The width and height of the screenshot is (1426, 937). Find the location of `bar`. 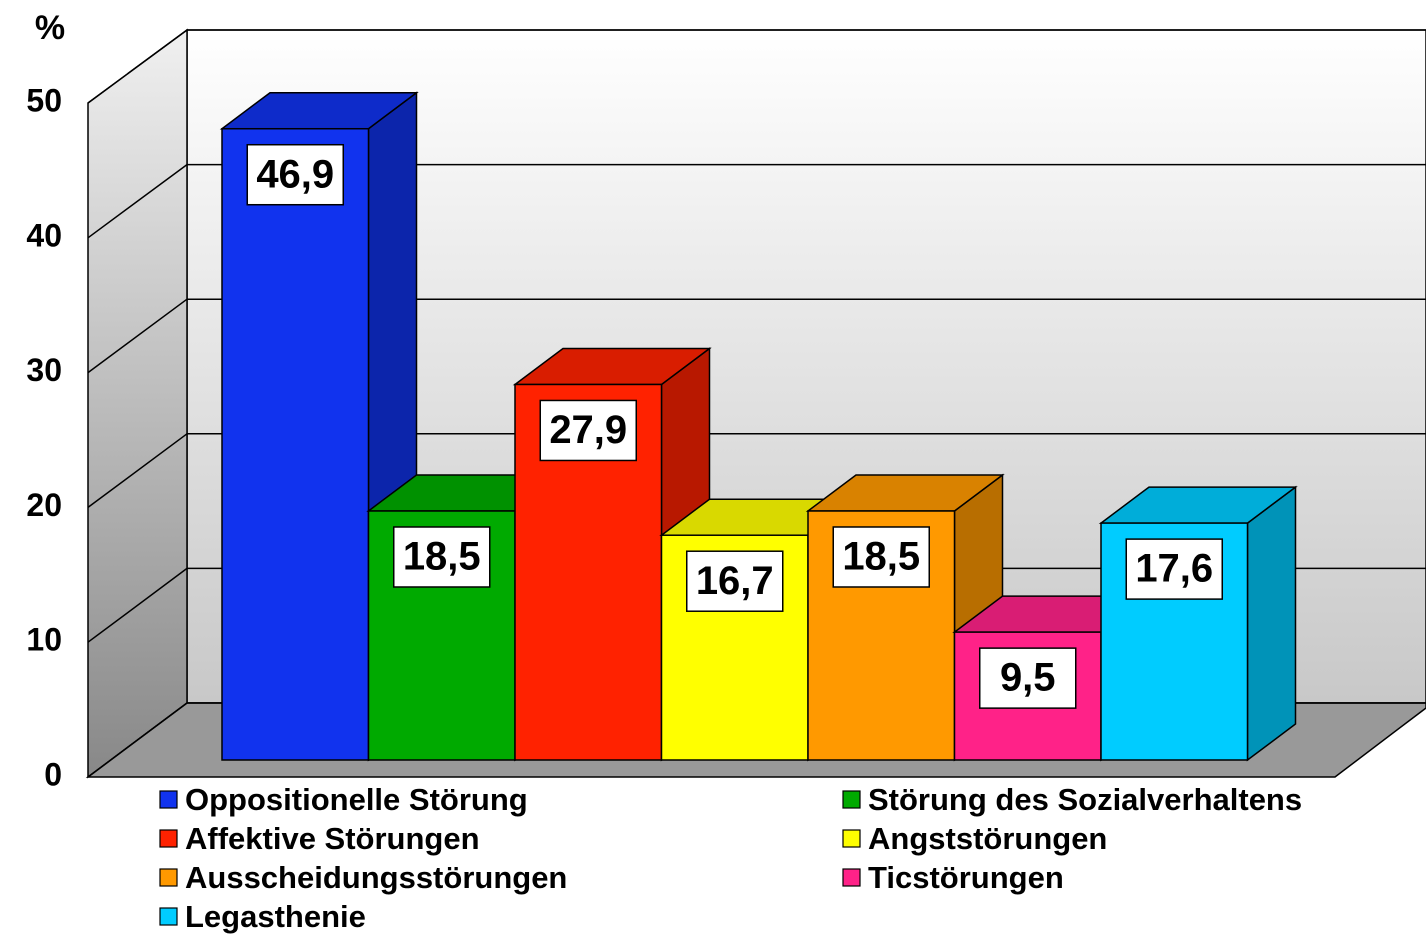

bar is located at coordinates (295, 444).